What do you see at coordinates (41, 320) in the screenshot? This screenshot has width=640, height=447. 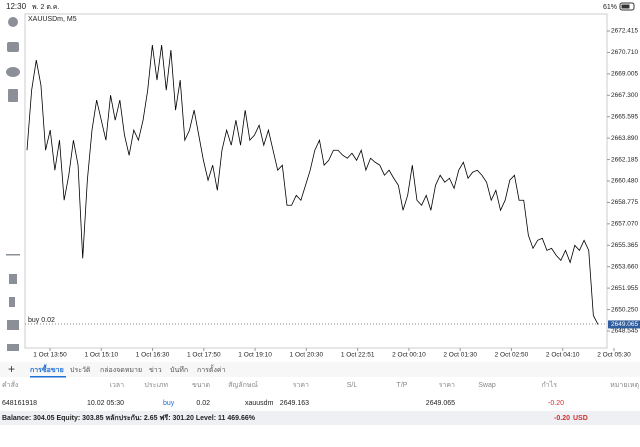 I see `order-label: buy 0.02` at bounding box center [41, 320].